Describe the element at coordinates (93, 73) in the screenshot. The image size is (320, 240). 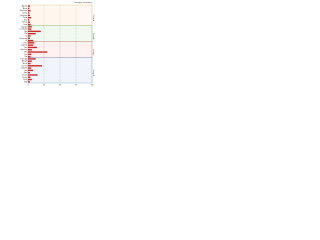
I see `group-label: Group D` at that location.